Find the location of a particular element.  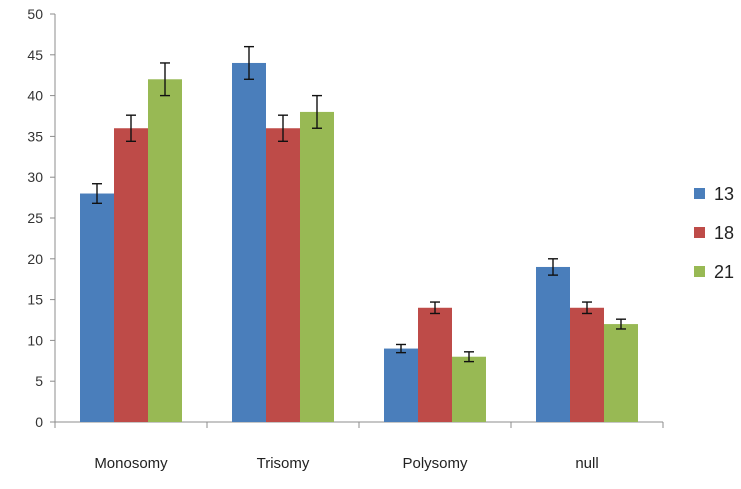

legend-label-21: 21 is located at coordinates (724, 272).